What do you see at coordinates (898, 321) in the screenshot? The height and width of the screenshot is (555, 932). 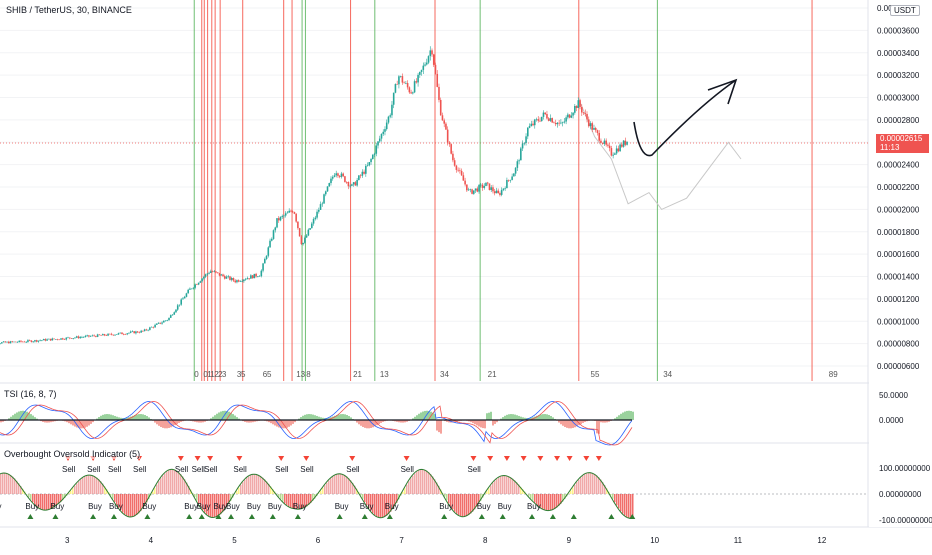 I see `price-tick-label: 0.00001000` at bounding box center [898, 321].